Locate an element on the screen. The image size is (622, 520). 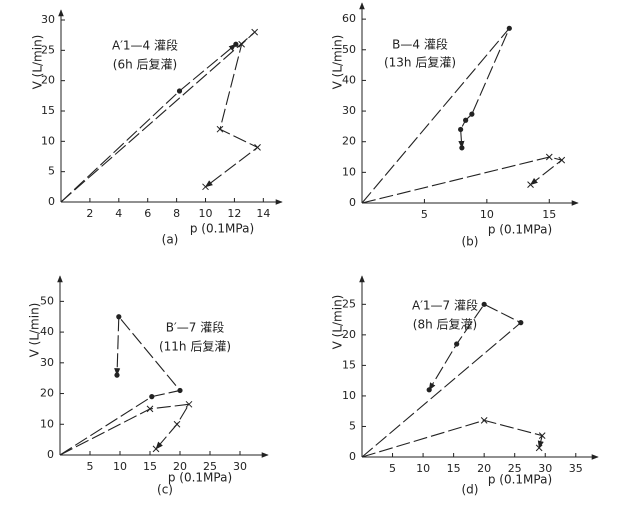
x-tick-label: 12 is located at coordinates (234, 213).